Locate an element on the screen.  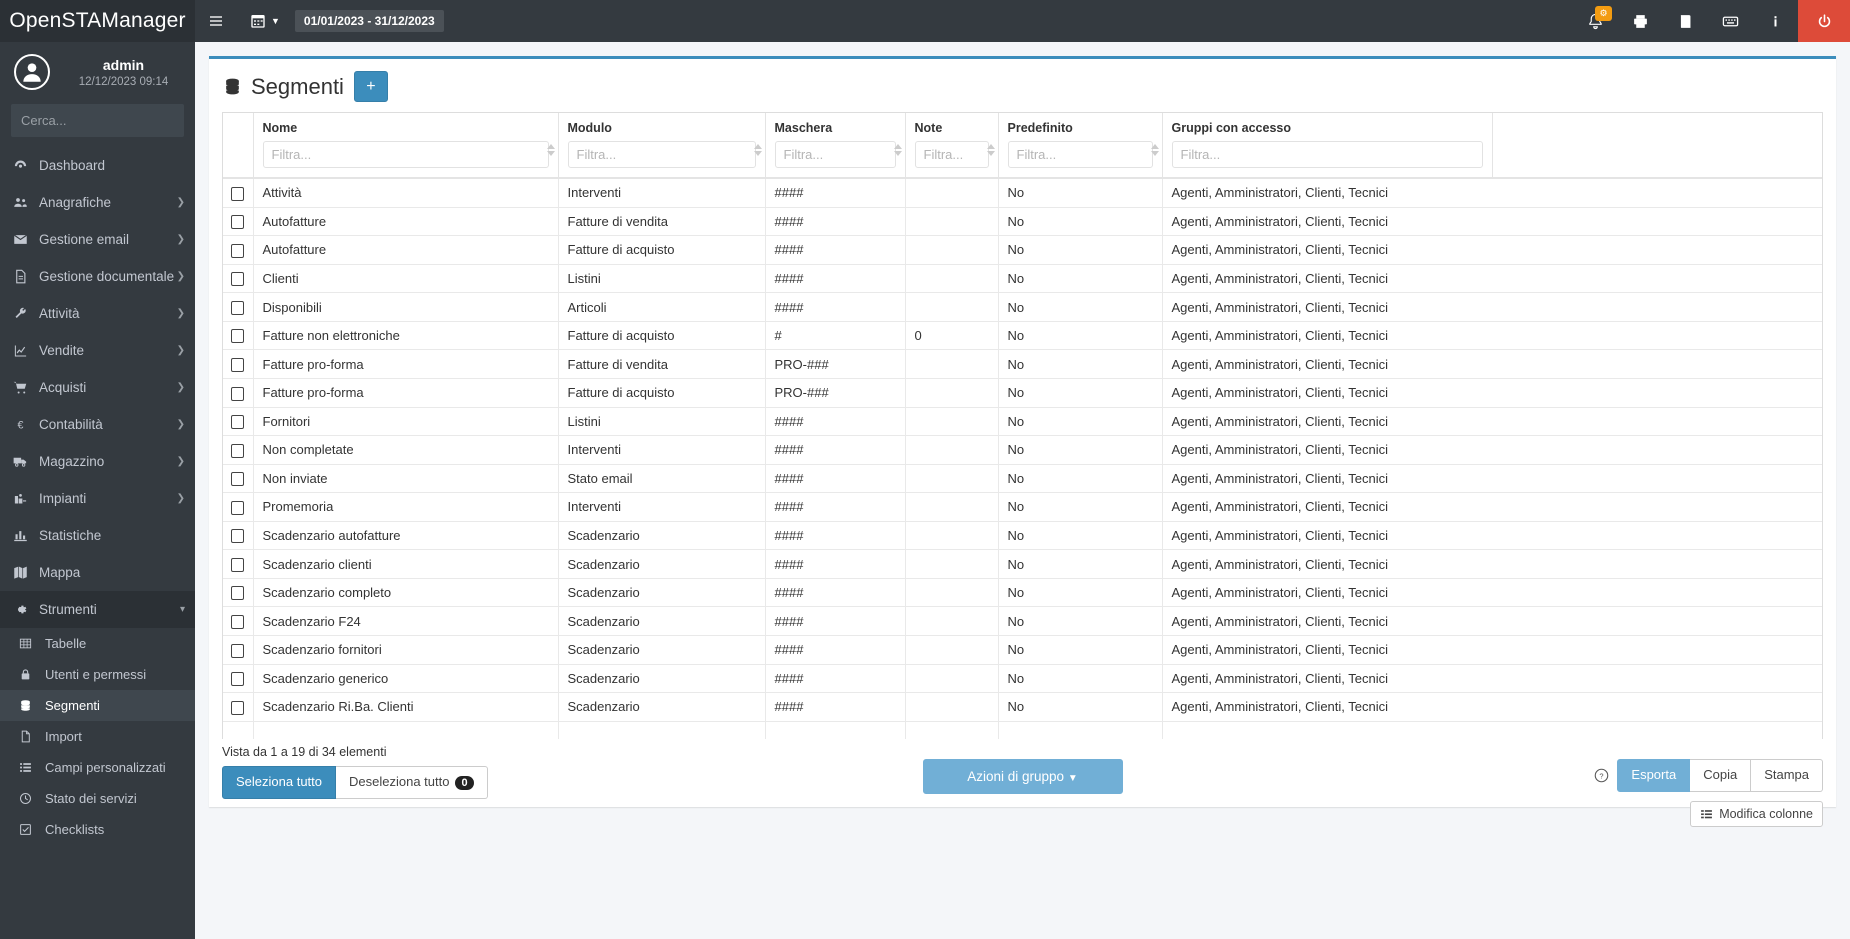
search-input is located at coordinates (108, 120).